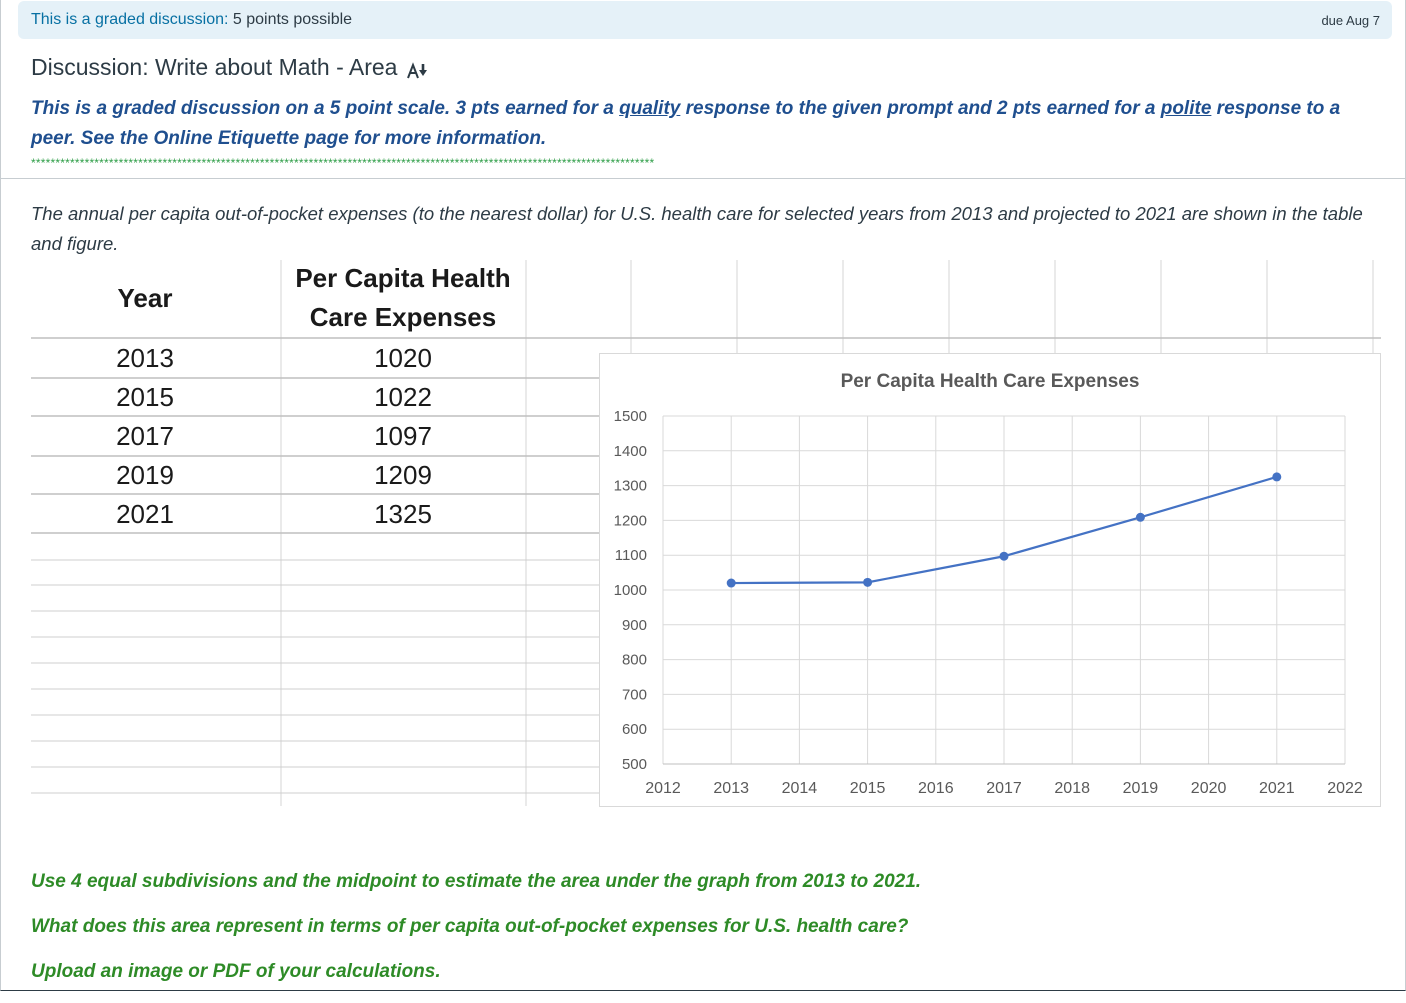  I want to click on table-cell-year: 2019, so click(145, 475).